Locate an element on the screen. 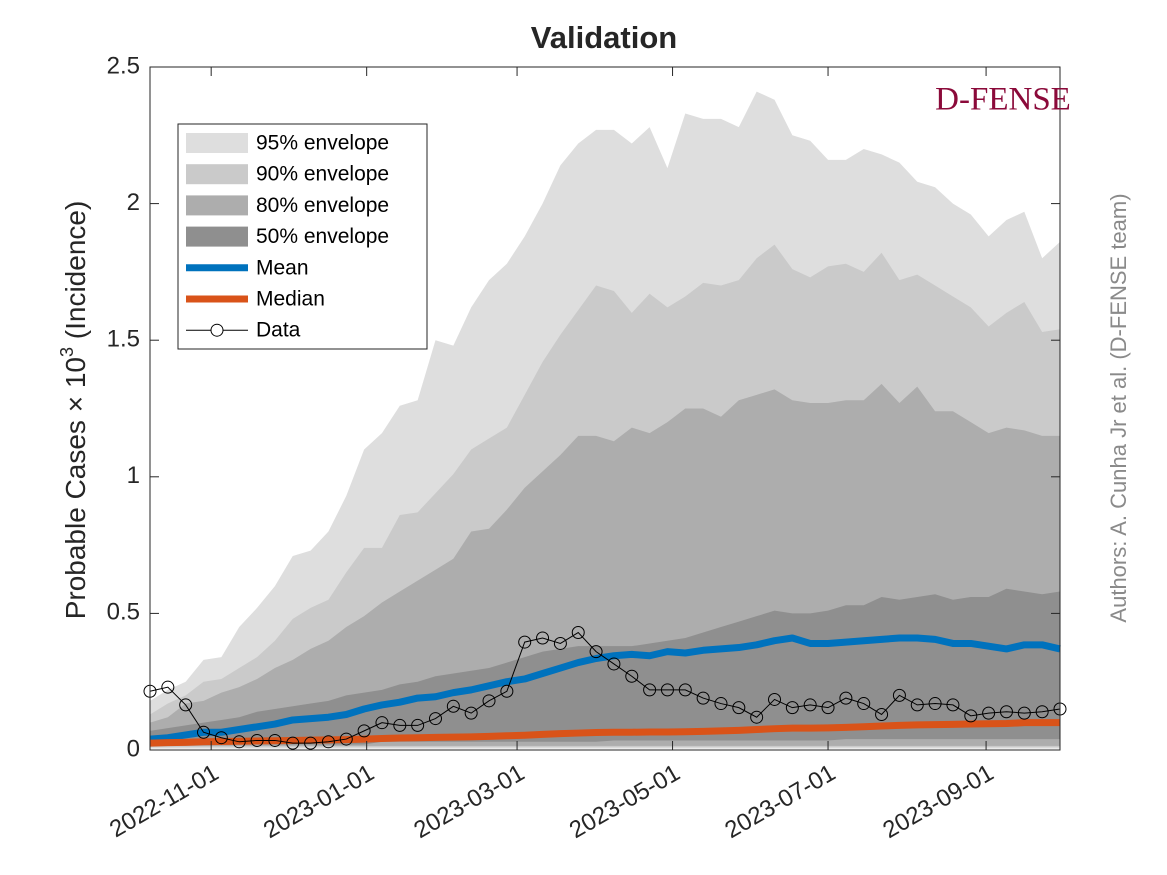 The width and height of the screenshot is (1167, 875). x-tick-label: 2023-01-01 is located at coordinates (319, 801).